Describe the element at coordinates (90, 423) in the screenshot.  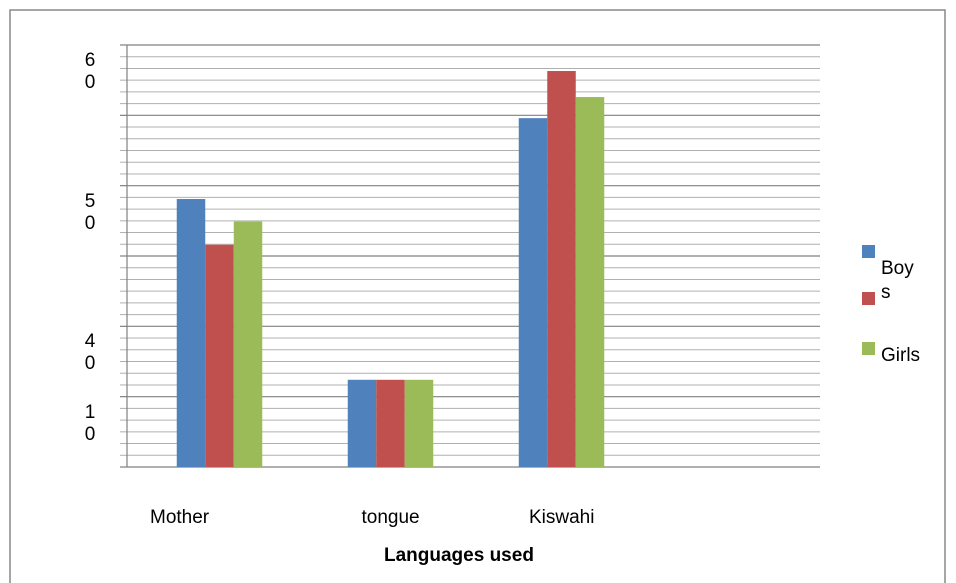
I see `y-tick-label: 10` at that location.